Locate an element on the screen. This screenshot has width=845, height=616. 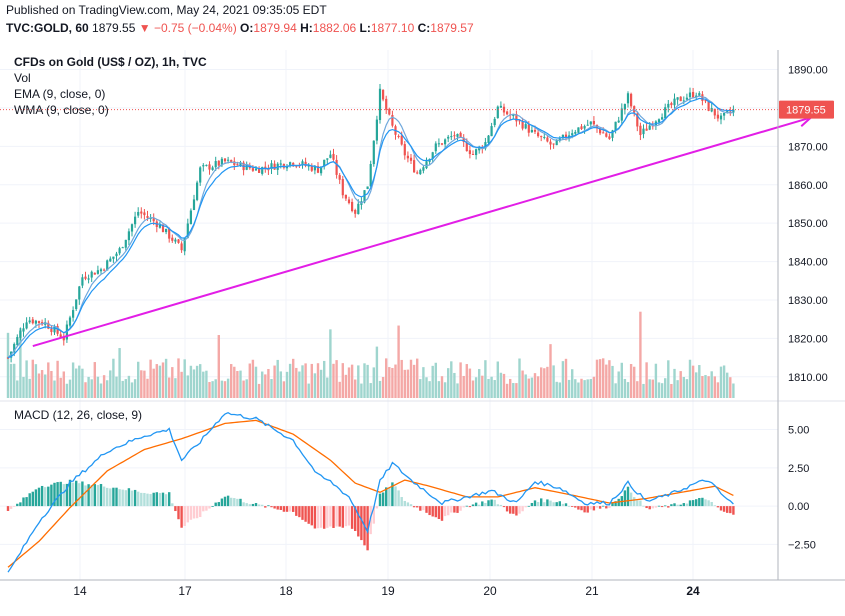
price-tick-label: 1870.00 is located at coordinates (808, 147).